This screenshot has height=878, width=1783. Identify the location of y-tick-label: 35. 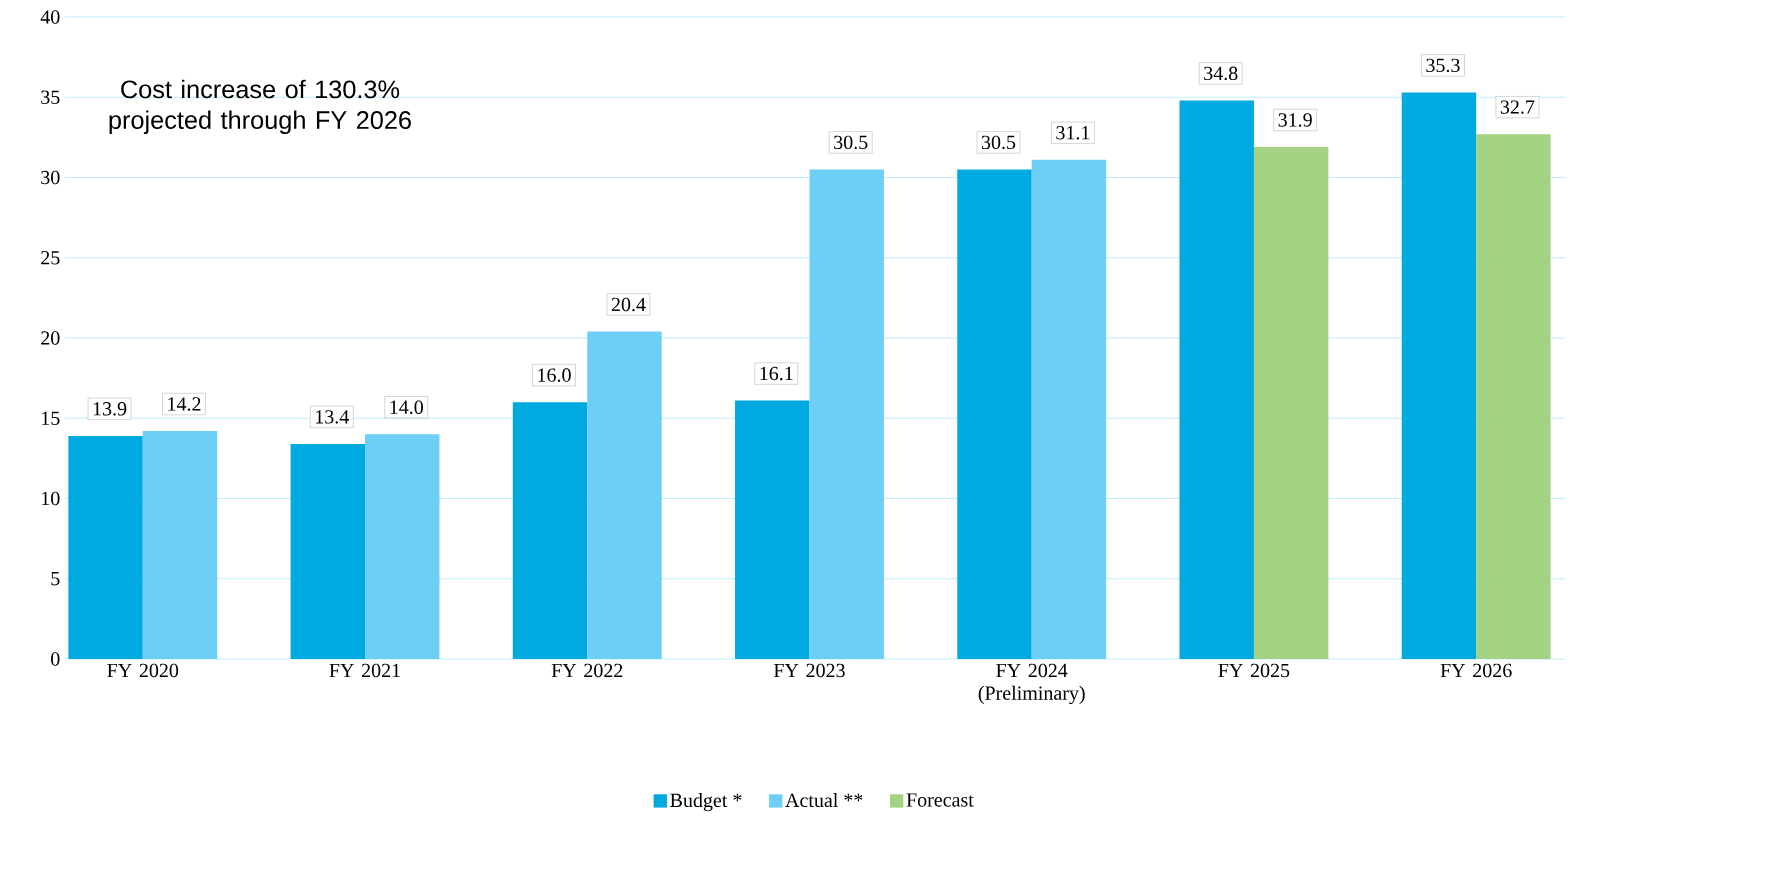
(50, 97).